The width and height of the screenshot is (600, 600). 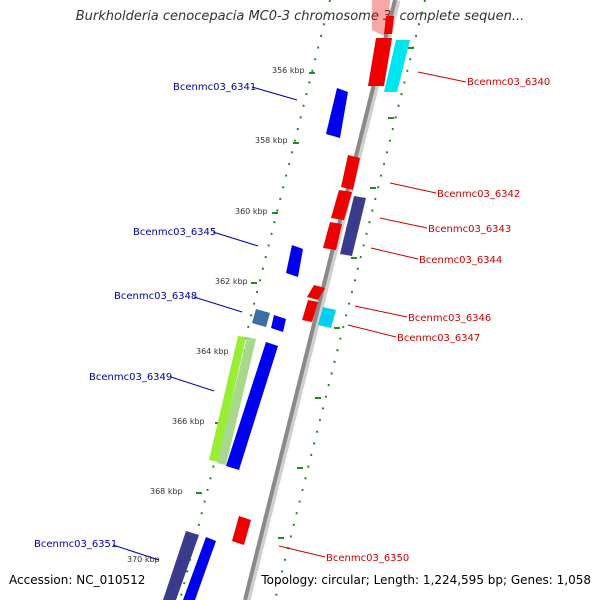 What do you see at coordinates (130, 377) in the screenshot?
I see `gene-label-left: Bcenmc03_6349` at bounding box center [130, 377].